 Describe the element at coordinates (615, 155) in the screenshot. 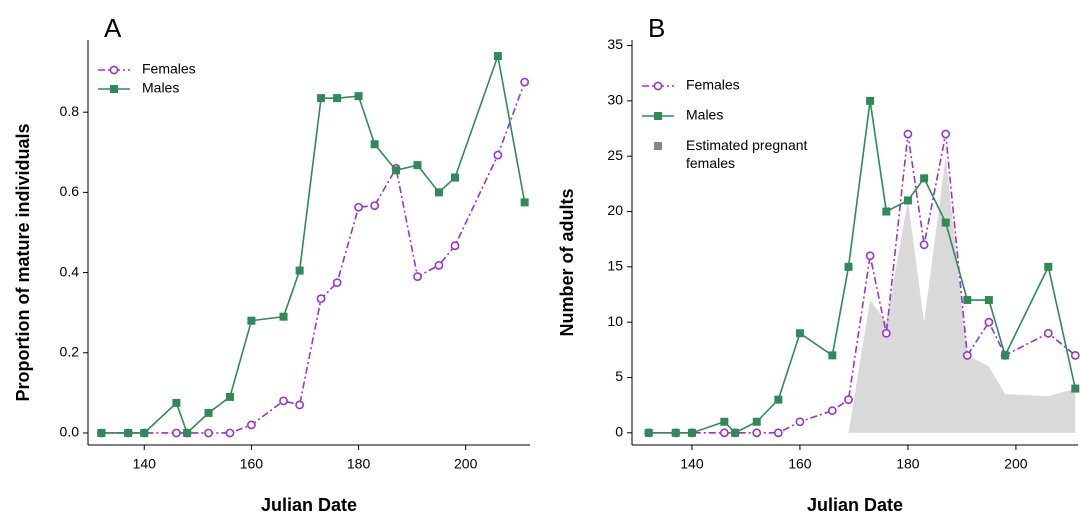

I see `y-tick-label: 25` at that location.